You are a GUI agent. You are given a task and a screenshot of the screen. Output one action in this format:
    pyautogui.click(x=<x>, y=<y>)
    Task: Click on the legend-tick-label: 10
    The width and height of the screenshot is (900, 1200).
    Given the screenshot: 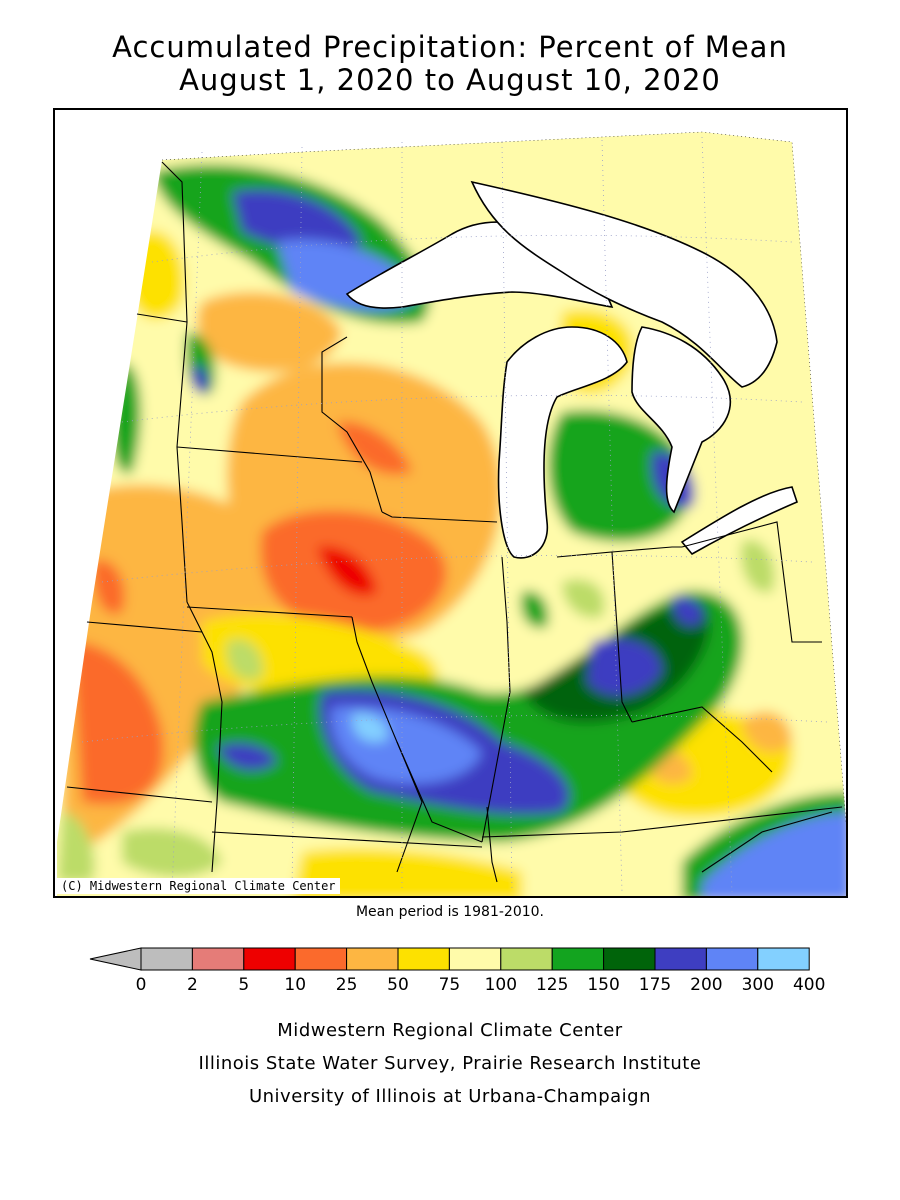 What is the action you would take?
    pyautogui.click(x=295, y=985)
    